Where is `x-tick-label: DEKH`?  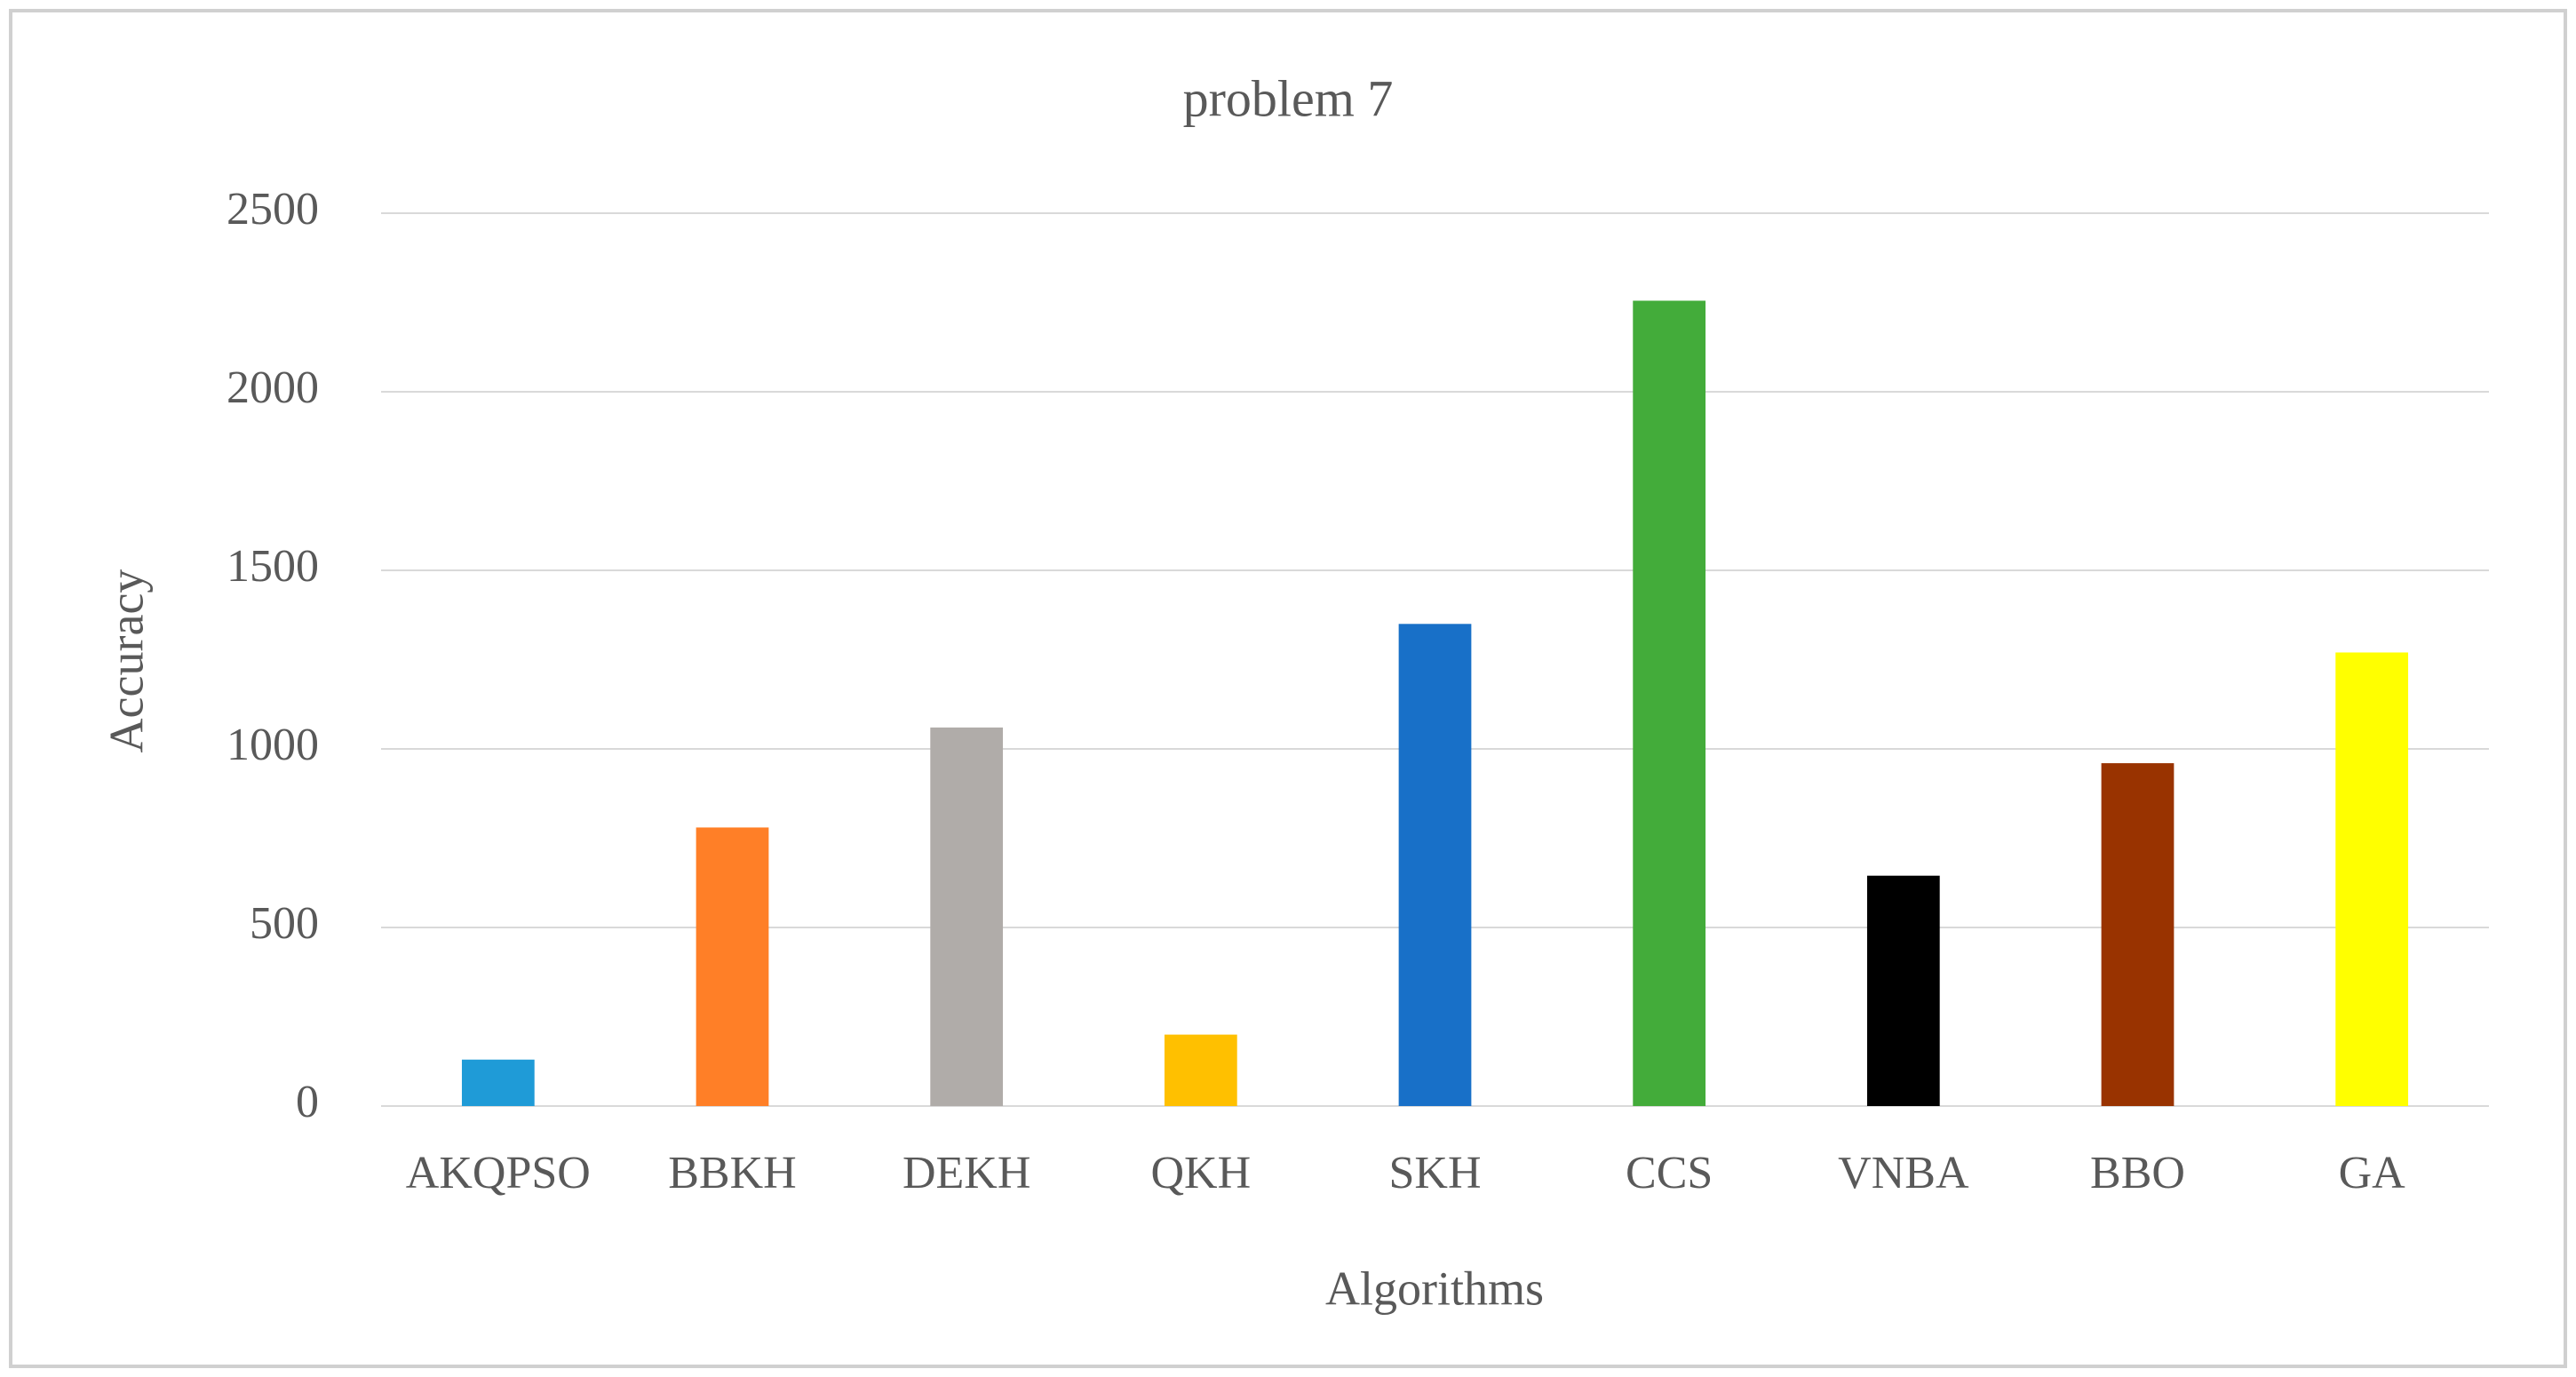 x-tick-label: DEKH is located at coordinates (966, 1173).